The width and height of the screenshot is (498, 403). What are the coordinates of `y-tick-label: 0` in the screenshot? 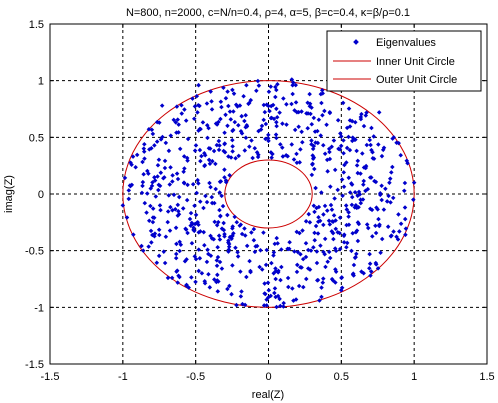 It's located at (41, 195).